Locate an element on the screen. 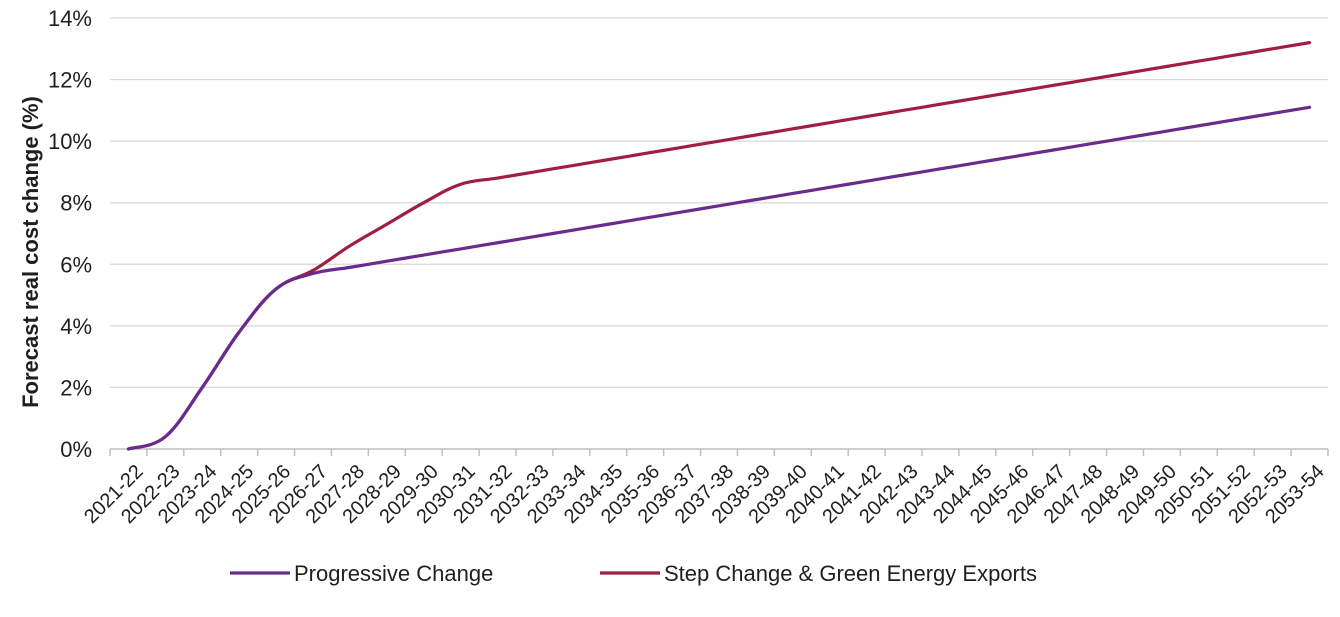 The image size is (1340, 617). y-tick-label: 0% is located at coordinates (76, 449).